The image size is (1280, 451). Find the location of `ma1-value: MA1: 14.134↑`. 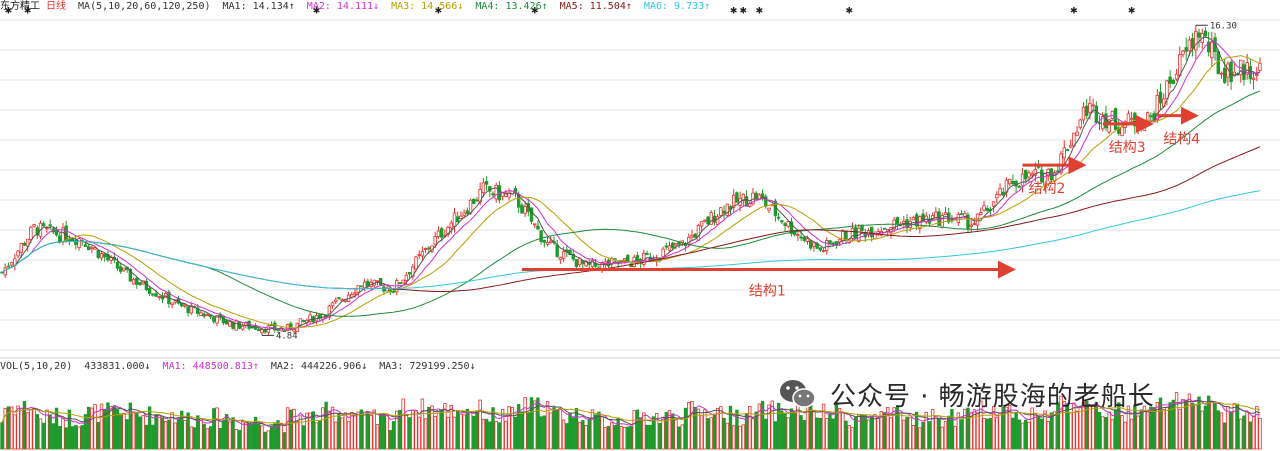

ma1-value: MA1: 14.134↑ is located at coordinates (258, 6).